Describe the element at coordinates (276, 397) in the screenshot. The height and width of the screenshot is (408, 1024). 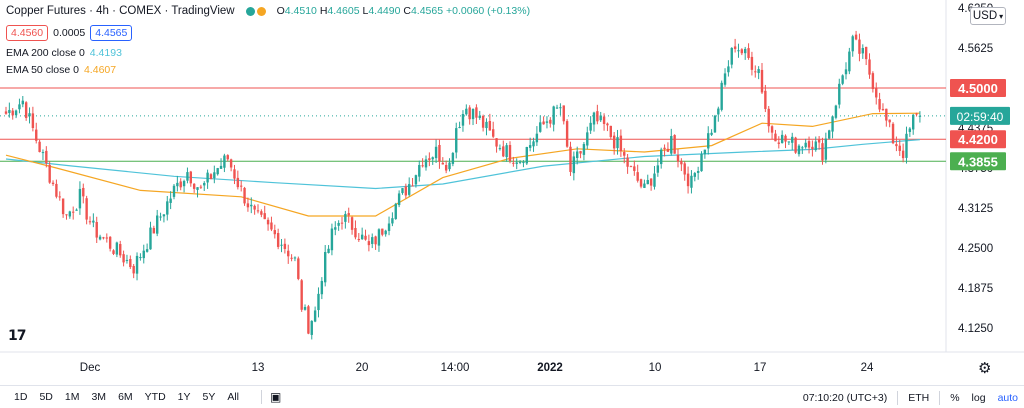
I see `calendar-icon: ▣` at that location.